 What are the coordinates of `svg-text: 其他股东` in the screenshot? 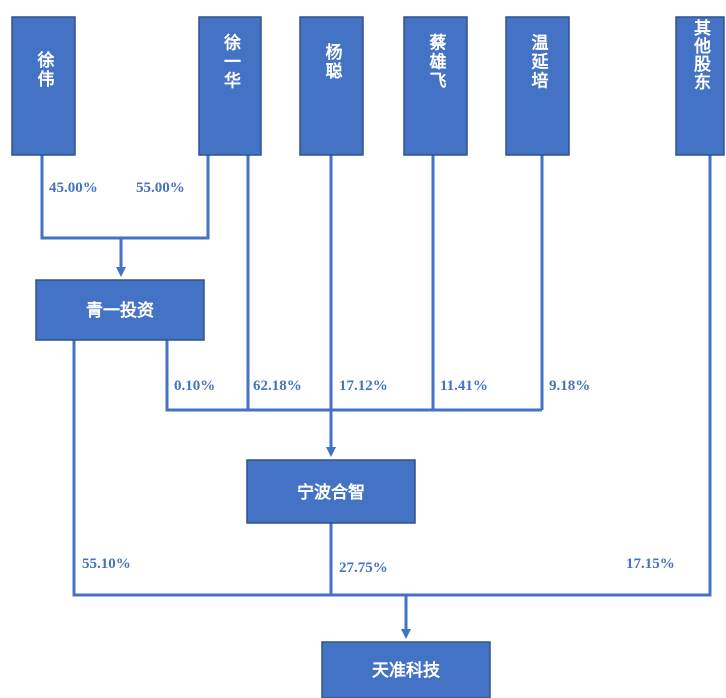 It's located at (701, 54).